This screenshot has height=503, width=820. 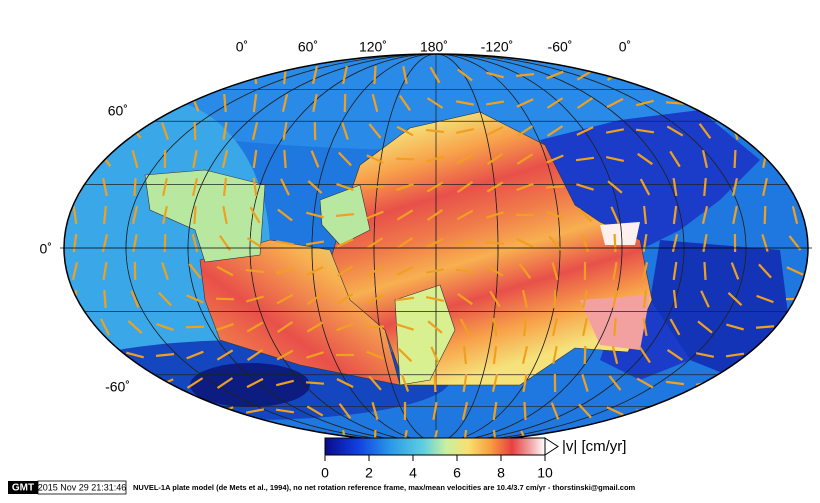 I want to click on colorbar-tick-label: 0, so click(x=325, y=473).